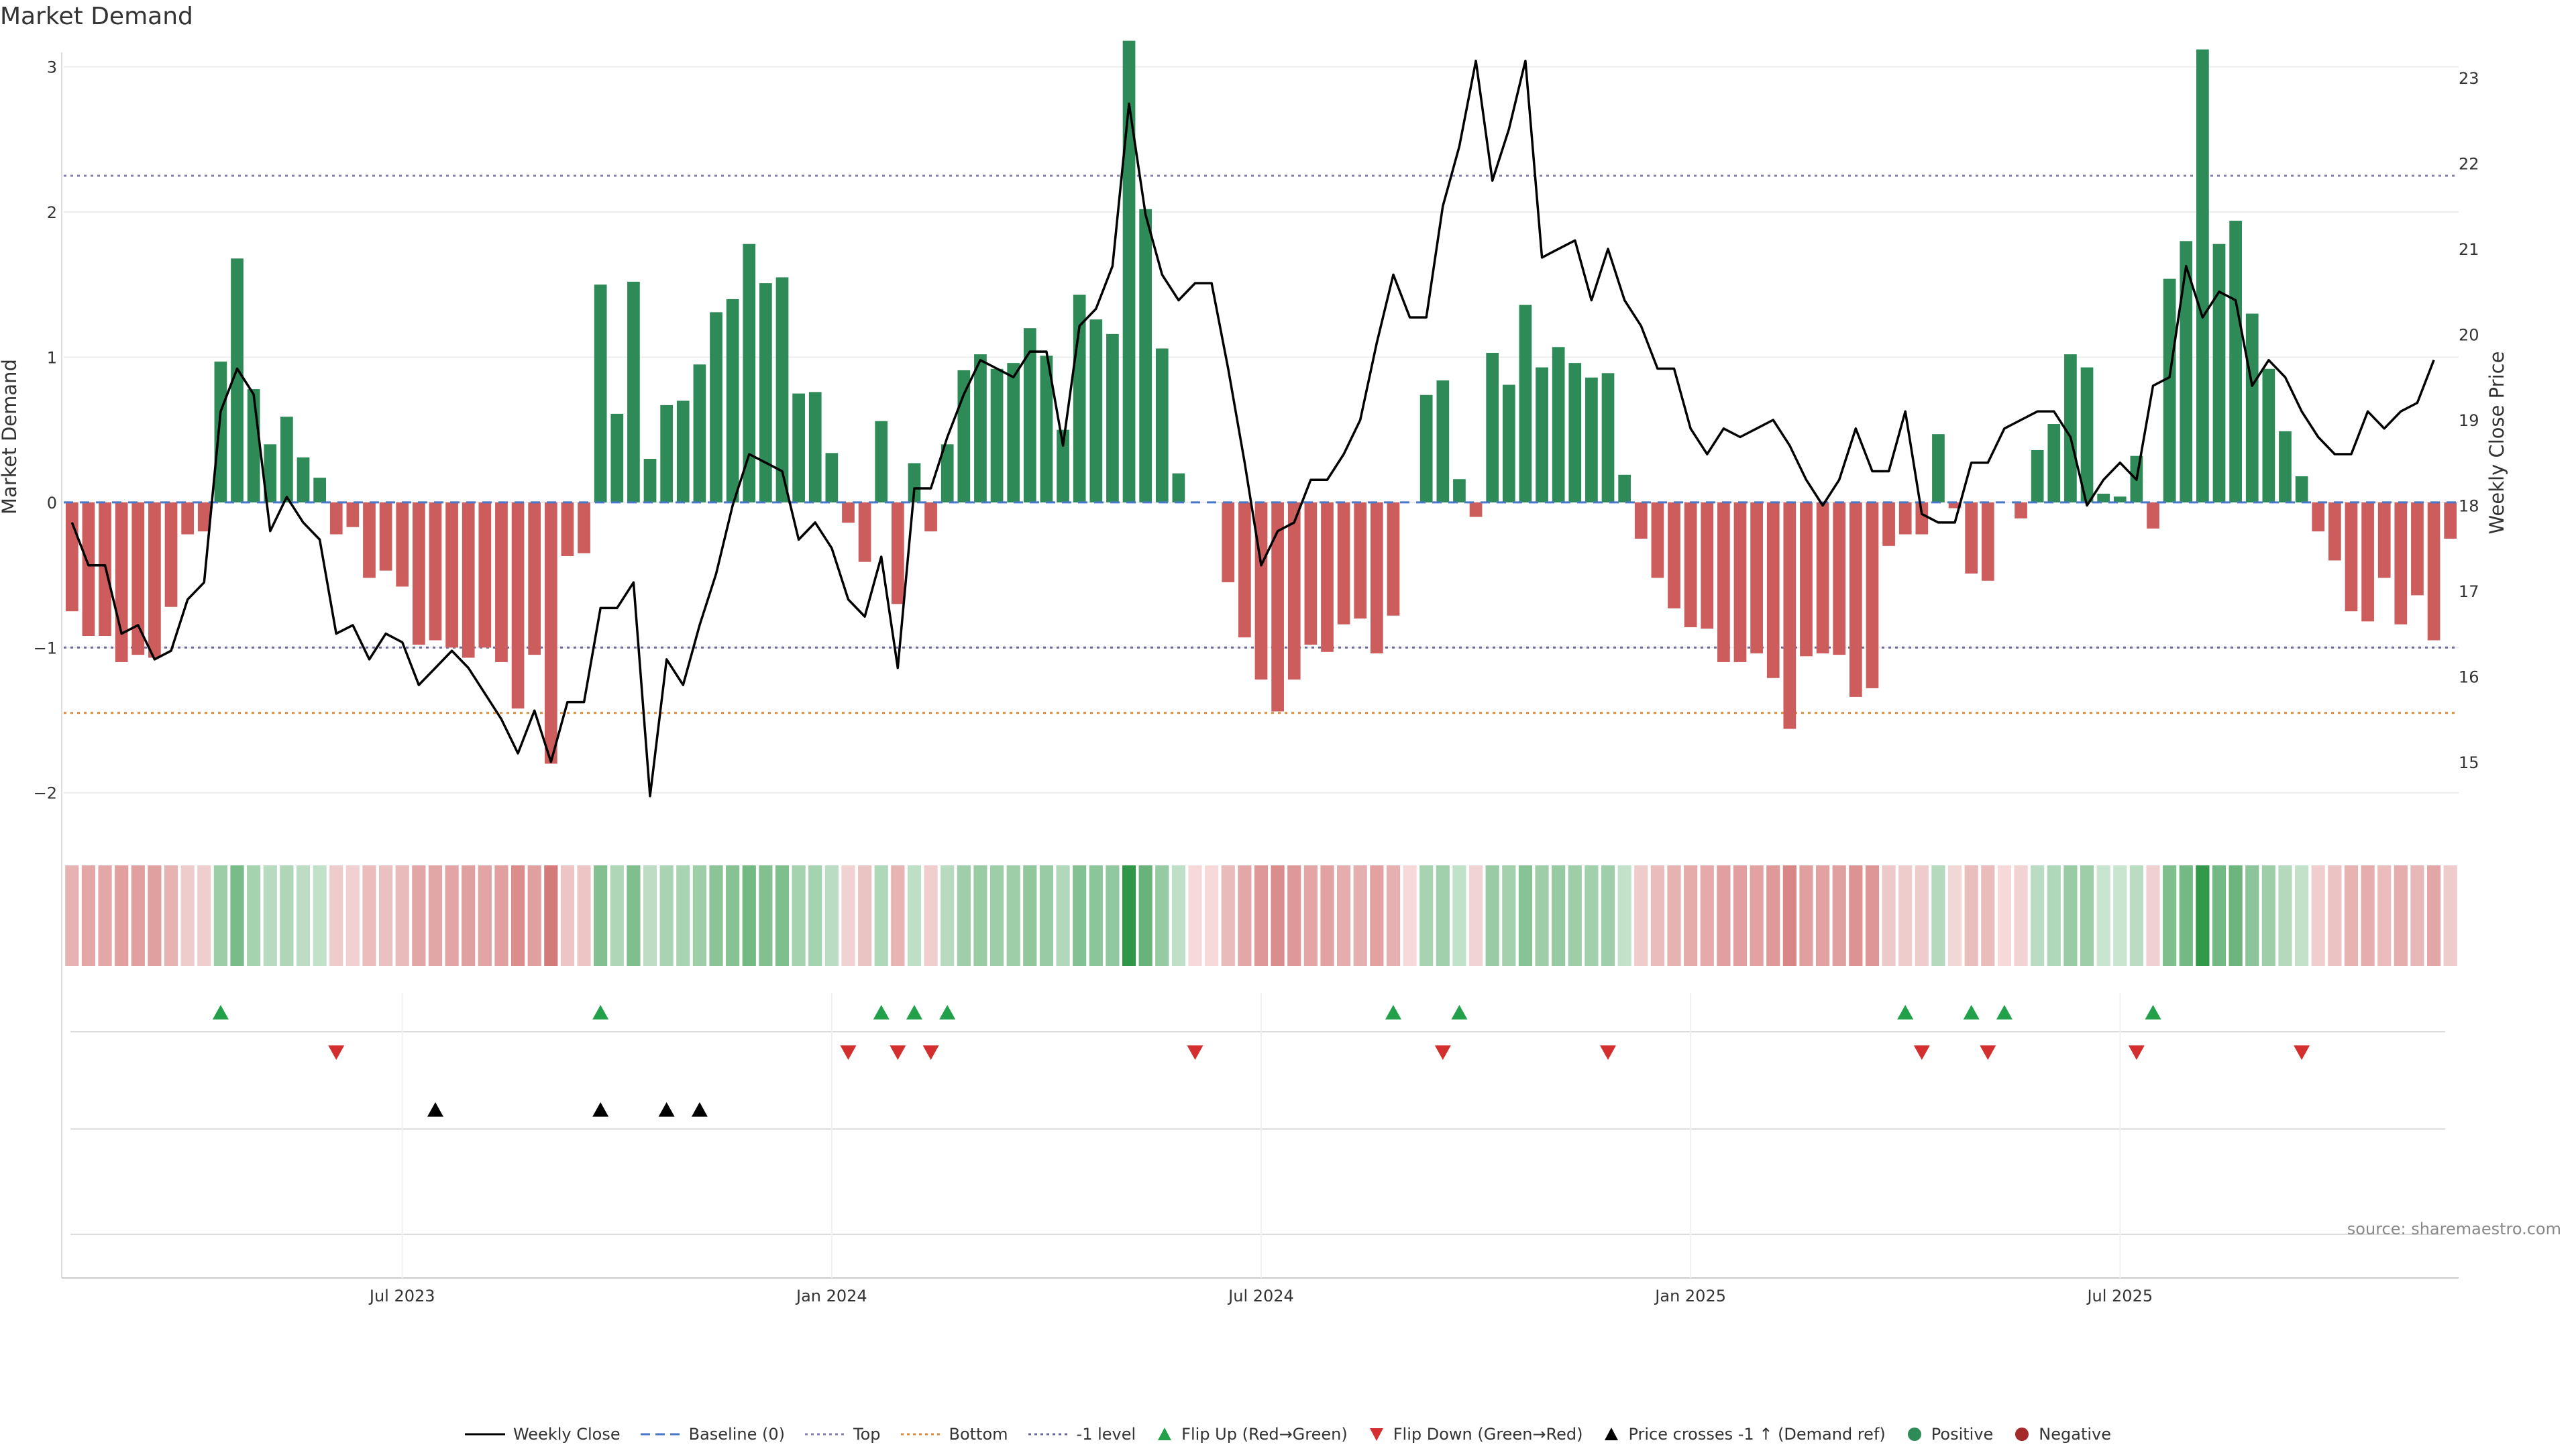 Image resolution: width=2576 pixels, height=1449 pixels. I want to click on legend-label: Negative, so click(2075, 1434).